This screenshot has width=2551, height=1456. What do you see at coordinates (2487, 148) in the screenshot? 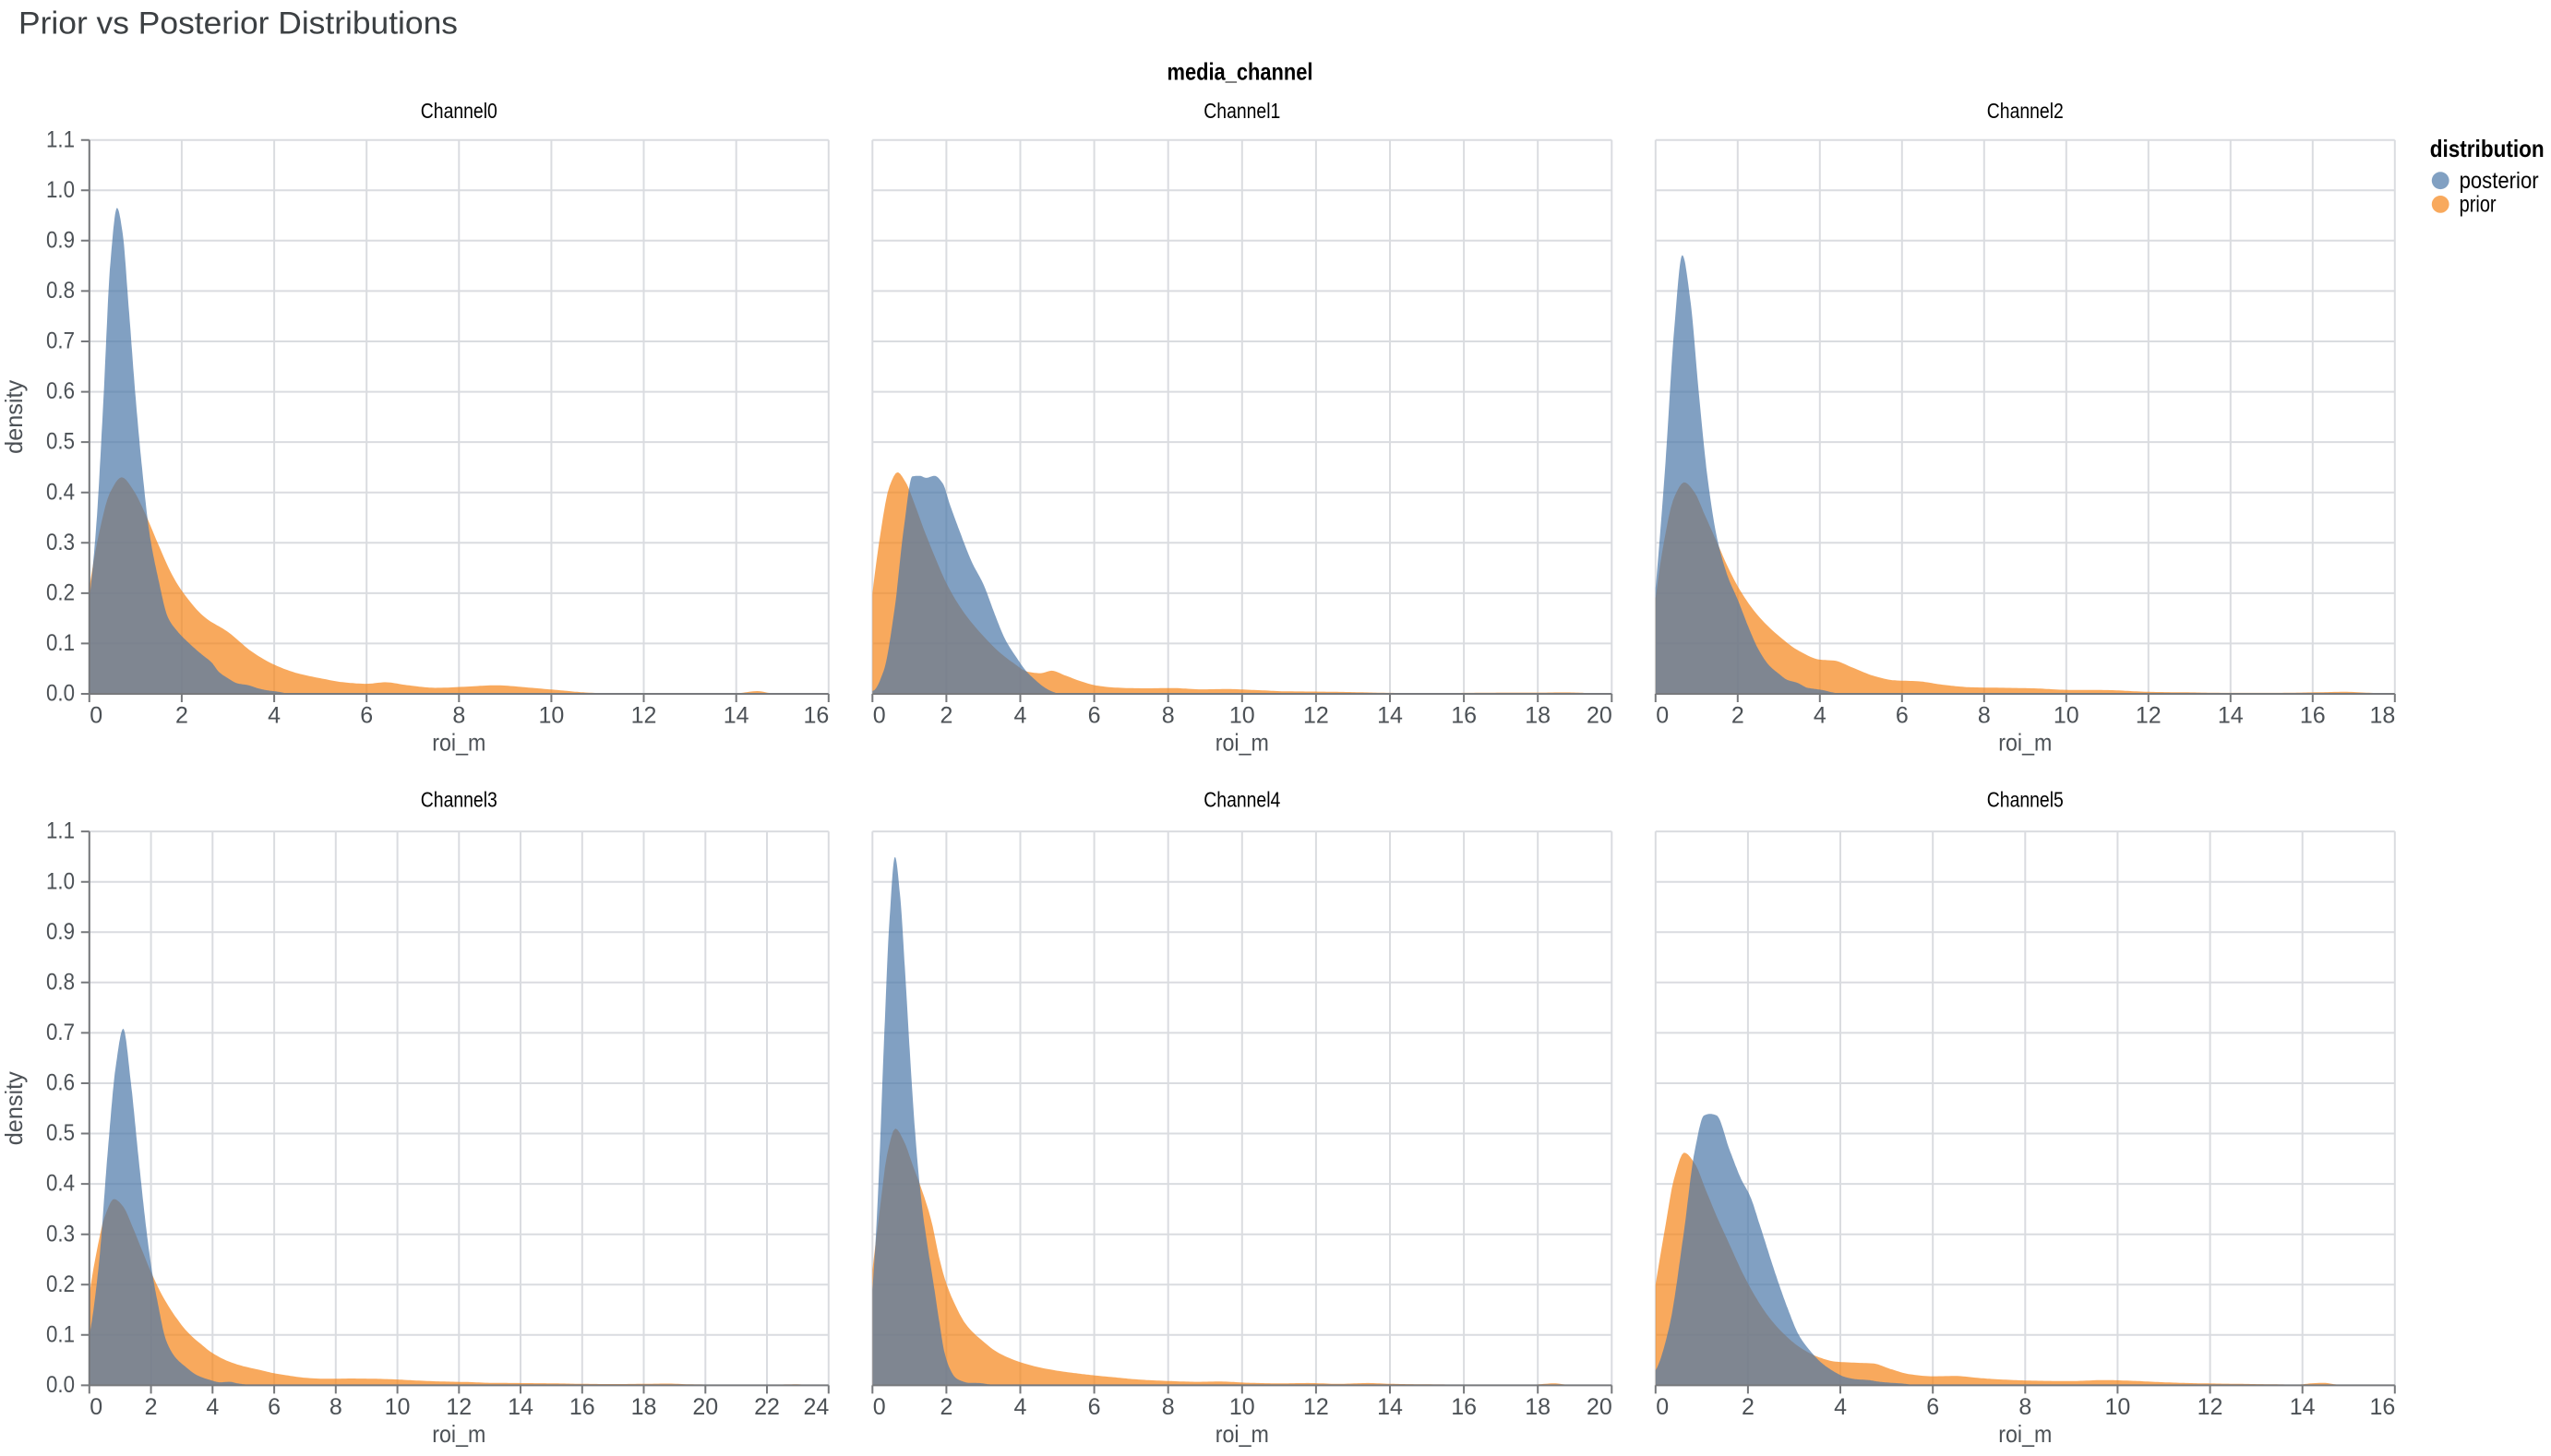
I see `svg-text: distribution` at bounding box center [2487, 148].